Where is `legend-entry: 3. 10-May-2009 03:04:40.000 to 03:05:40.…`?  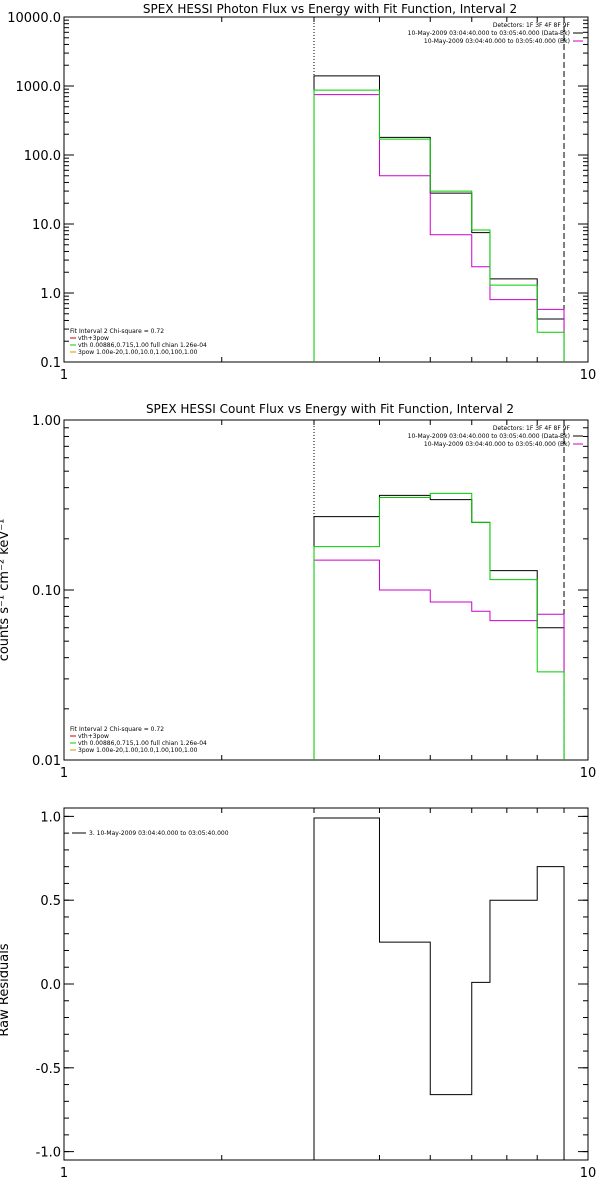 legend-entry: 3. 10-May-2009 03:04:40.000 to 03:05:40.… is located at coordinates (159, 833).